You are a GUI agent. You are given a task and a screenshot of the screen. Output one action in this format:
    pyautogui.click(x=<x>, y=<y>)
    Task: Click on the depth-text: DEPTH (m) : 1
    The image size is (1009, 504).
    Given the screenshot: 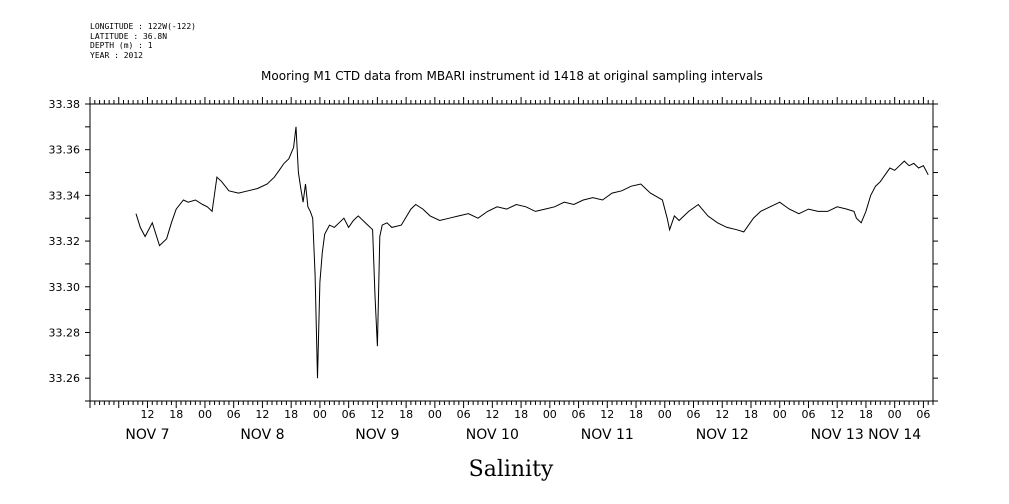 What is the action you would take?
    pyautogui.click(x=121, y=45)
    